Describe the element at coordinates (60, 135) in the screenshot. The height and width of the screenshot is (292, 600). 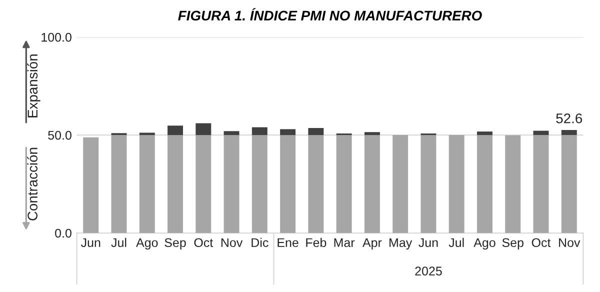
I see `y-tick-label: 50.0` at that location.